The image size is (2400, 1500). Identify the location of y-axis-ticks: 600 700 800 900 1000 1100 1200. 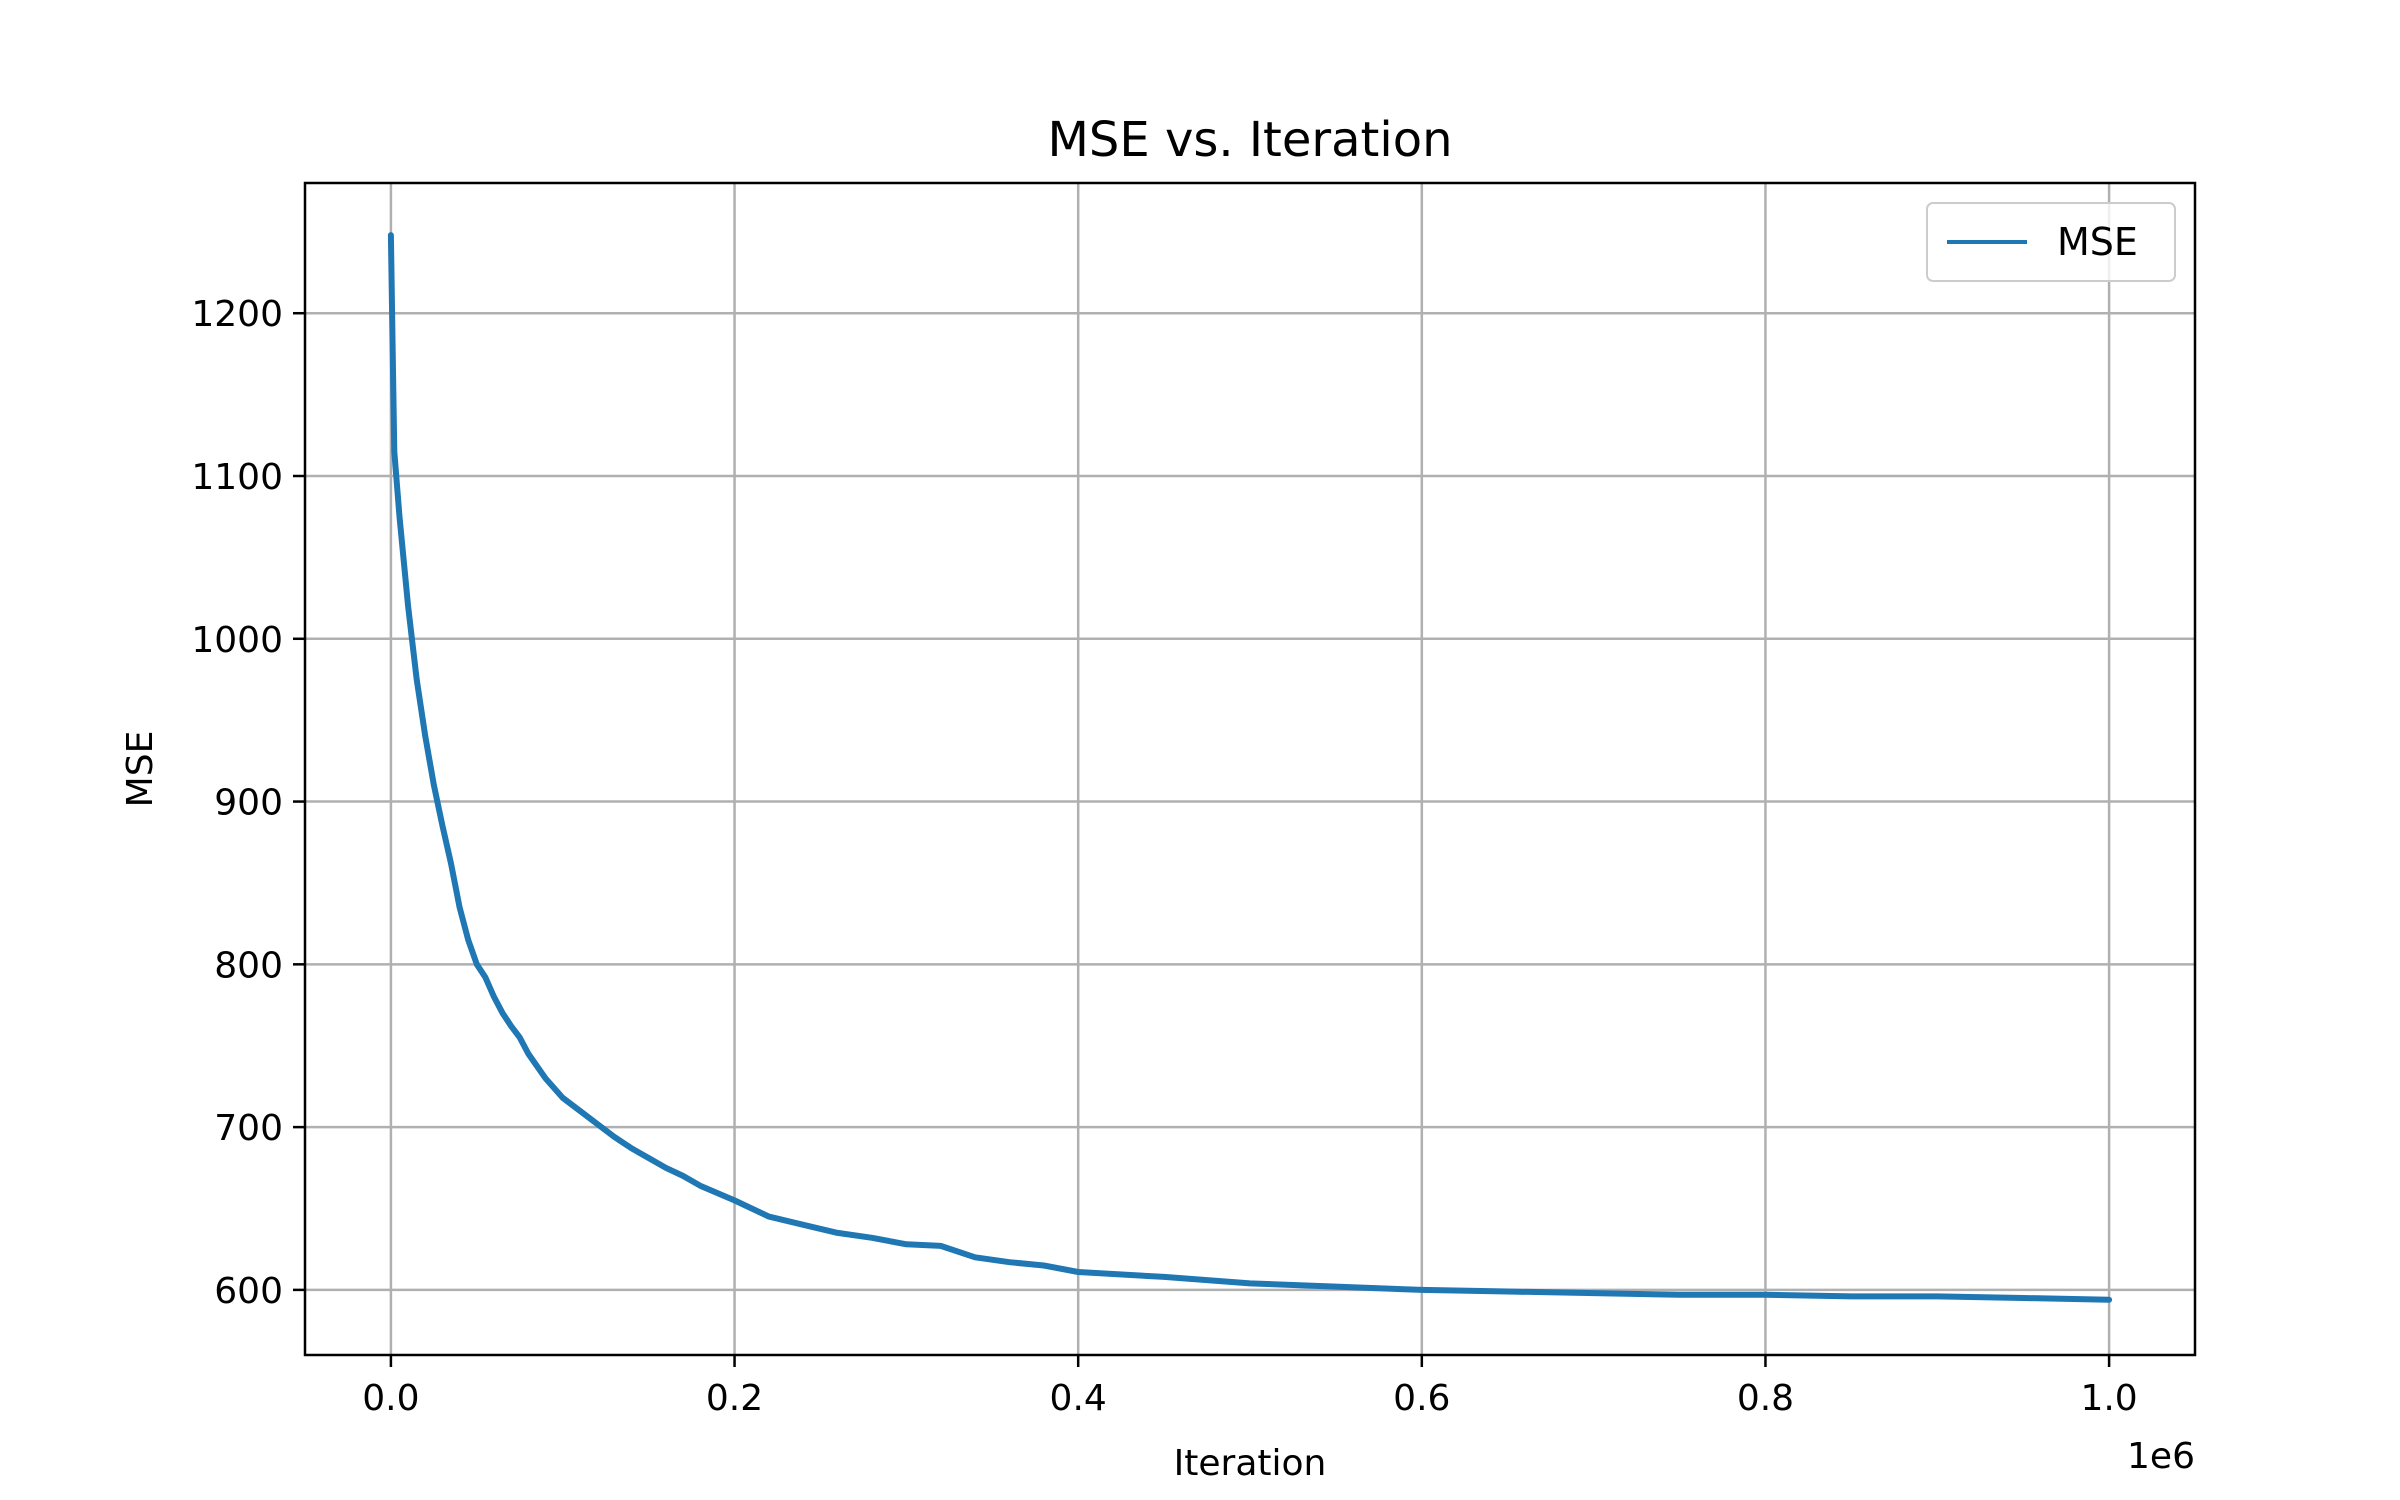
(248, 803).